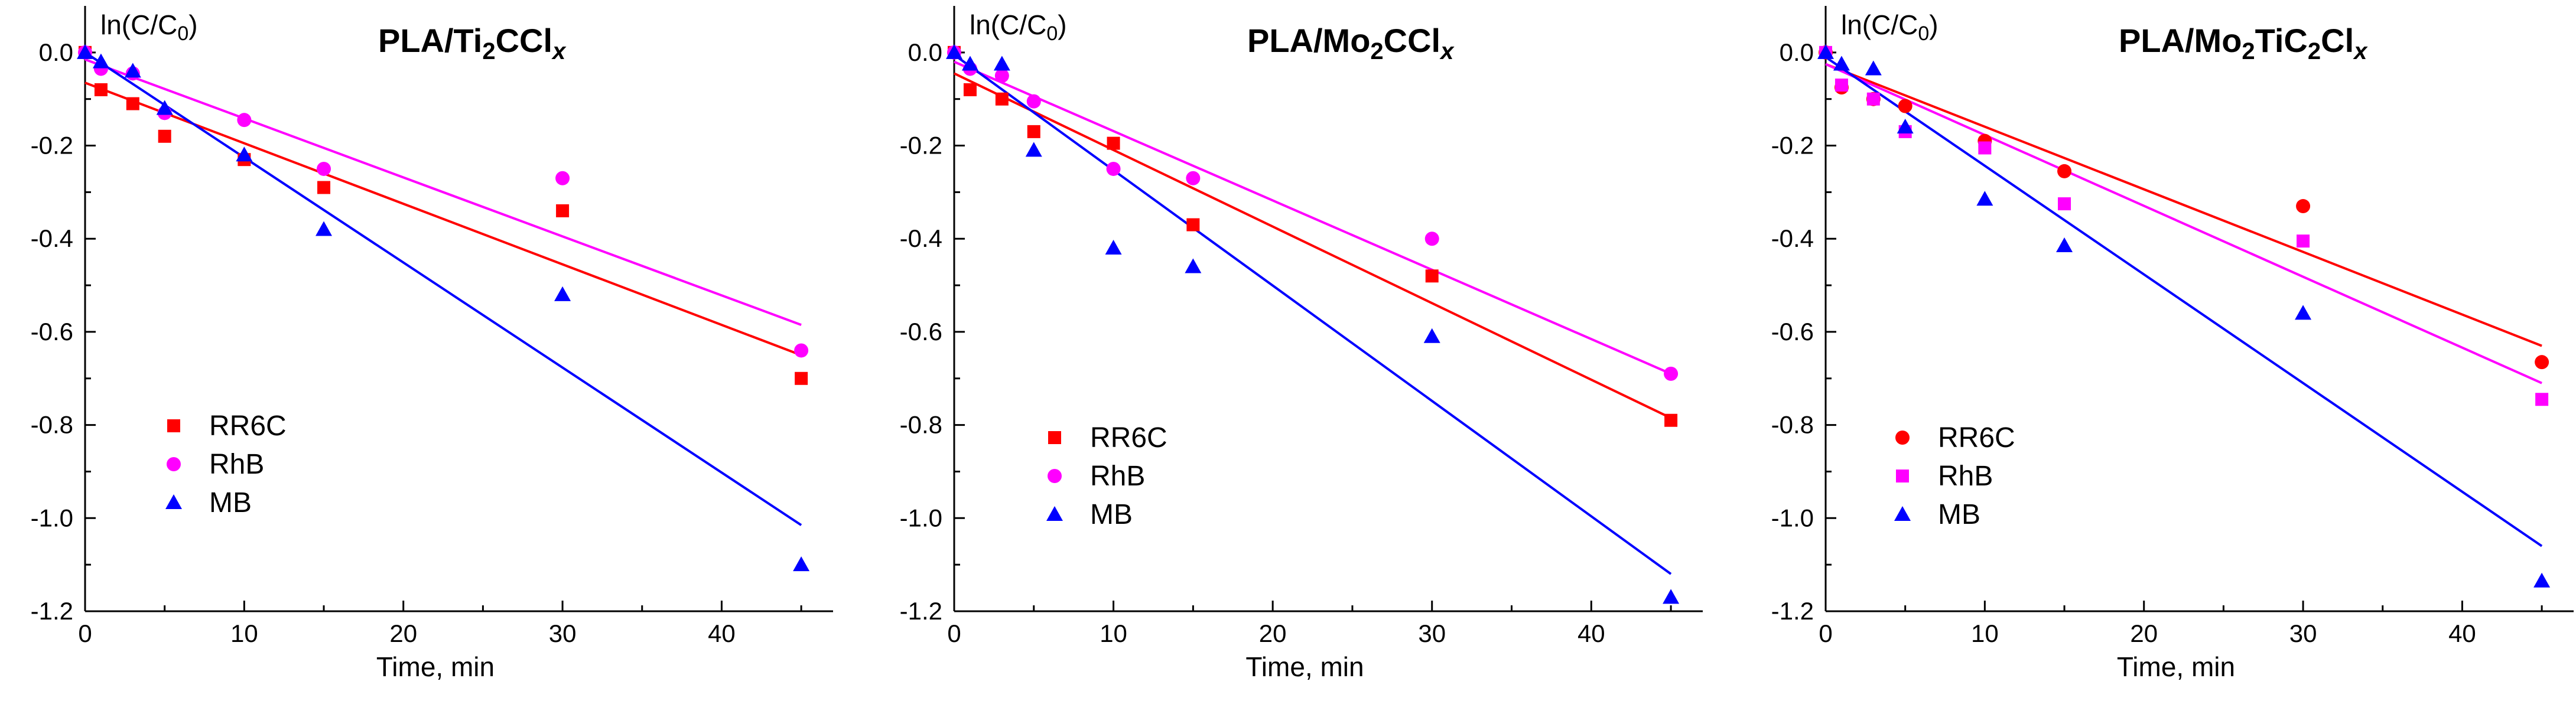  I want to click on y-tick-label: -0.4, so click(1793, 238).